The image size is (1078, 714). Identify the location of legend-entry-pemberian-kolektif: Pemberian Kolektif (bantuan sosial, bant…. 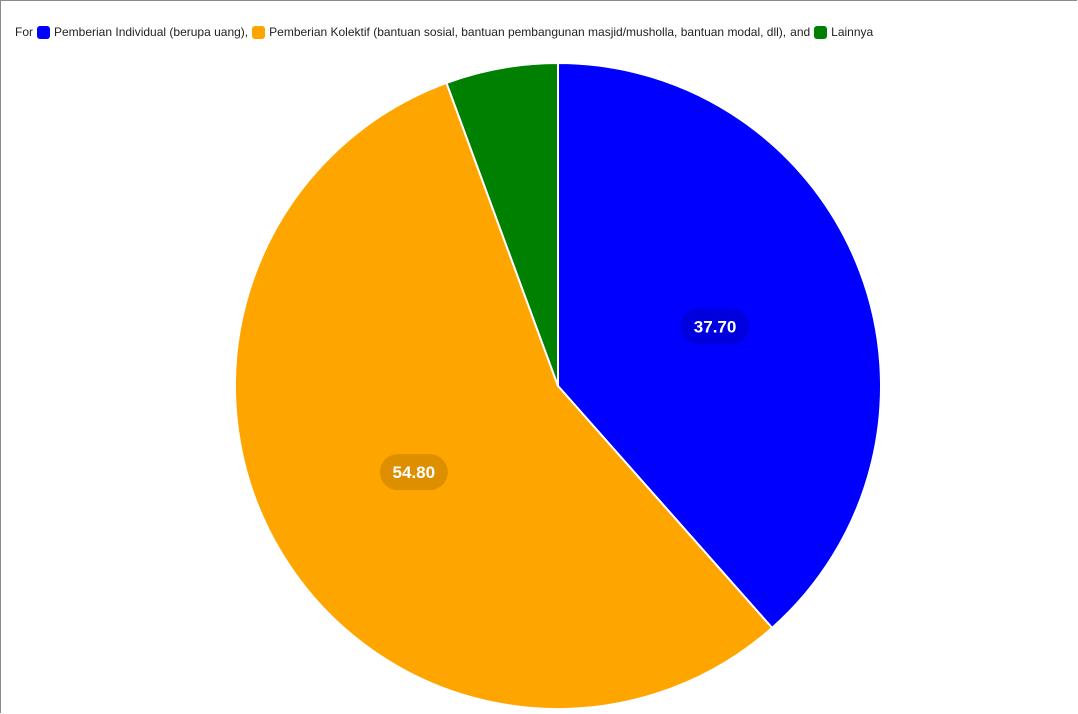
(517, 32).